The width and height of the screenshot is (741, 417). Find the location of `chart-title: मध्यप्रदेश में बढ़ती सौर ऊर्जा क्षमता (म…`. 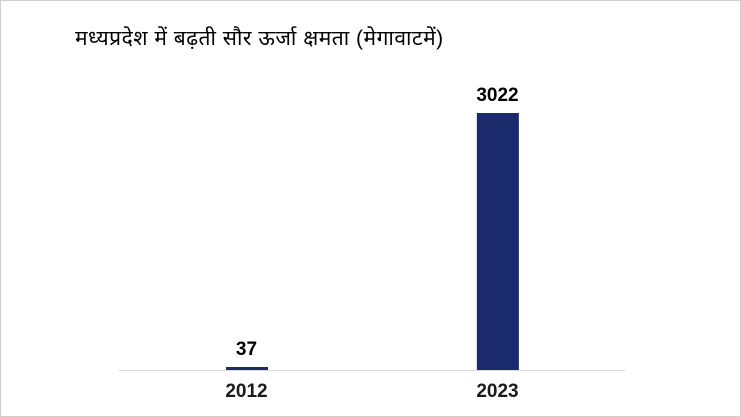

chart-title: मध्यप्रदेश में बढ़ती सौर ऊर्जा क्षमता (म… is located at coordinates (259, 38).